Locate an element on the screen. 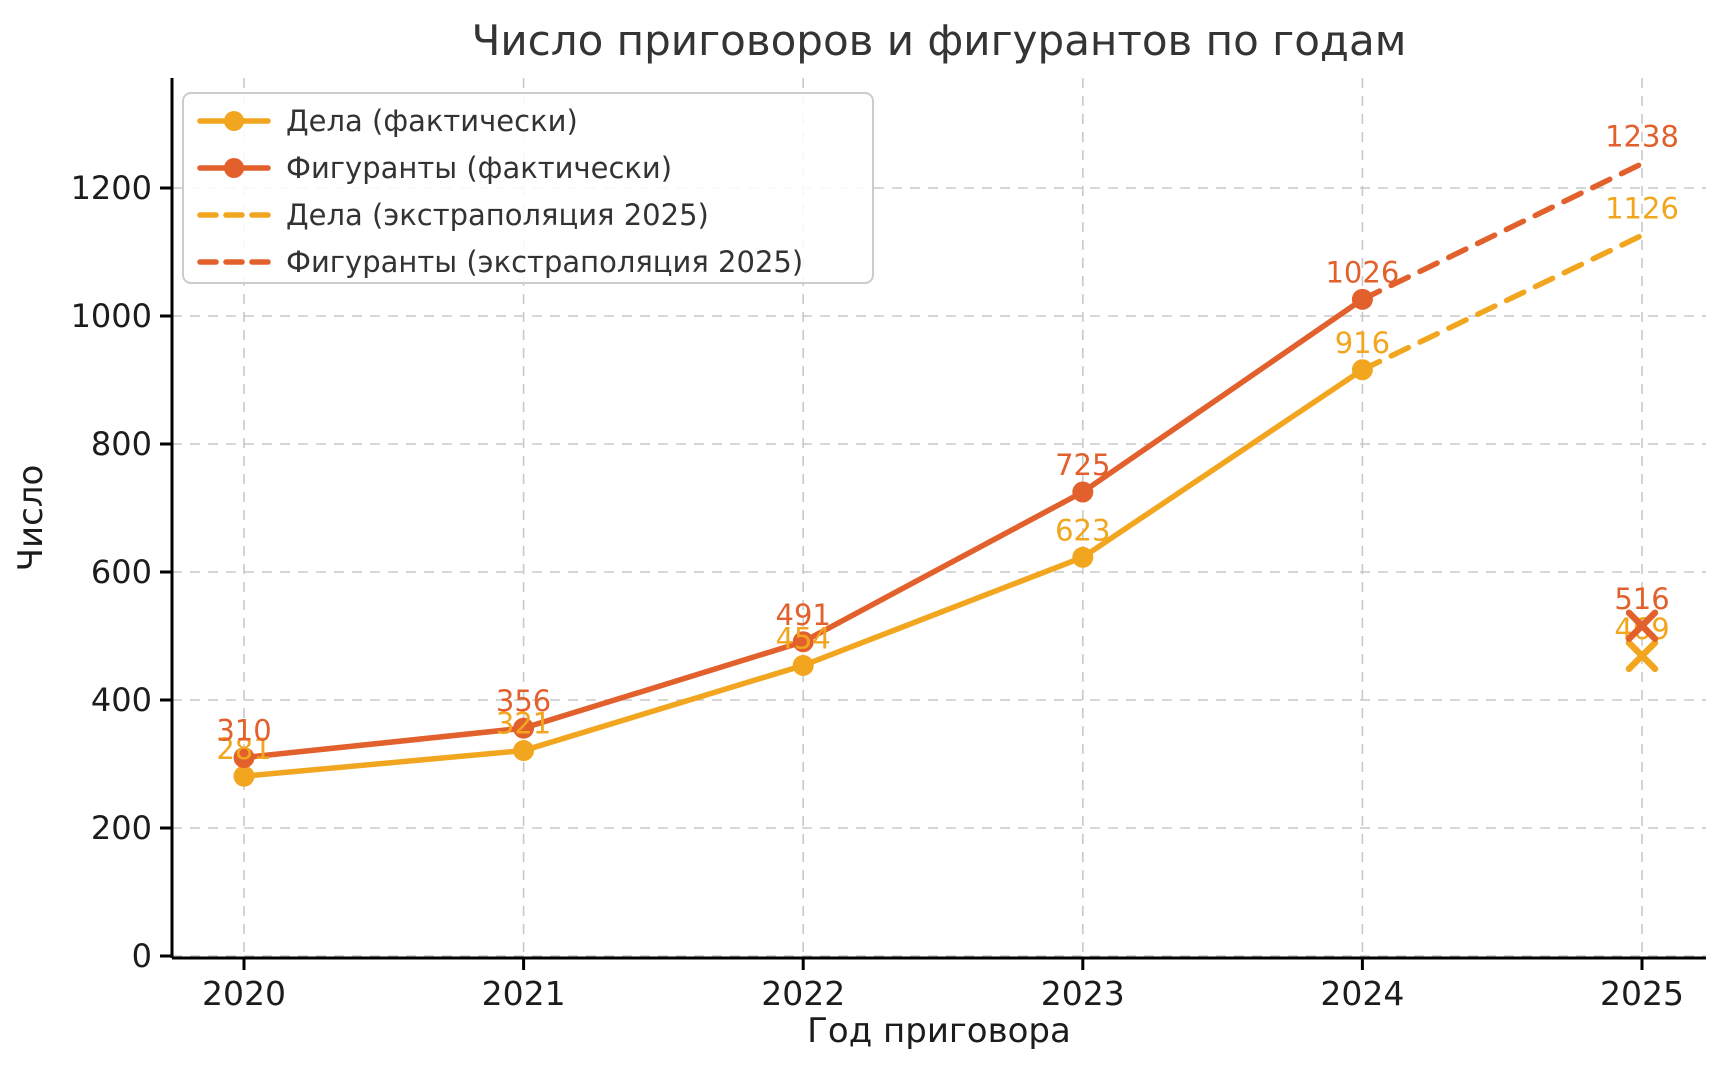 The width and height of the screenshot is (1732, 1074). figurants-extrapolation-value-label: 1238 is located at coordinates (1642, 137).